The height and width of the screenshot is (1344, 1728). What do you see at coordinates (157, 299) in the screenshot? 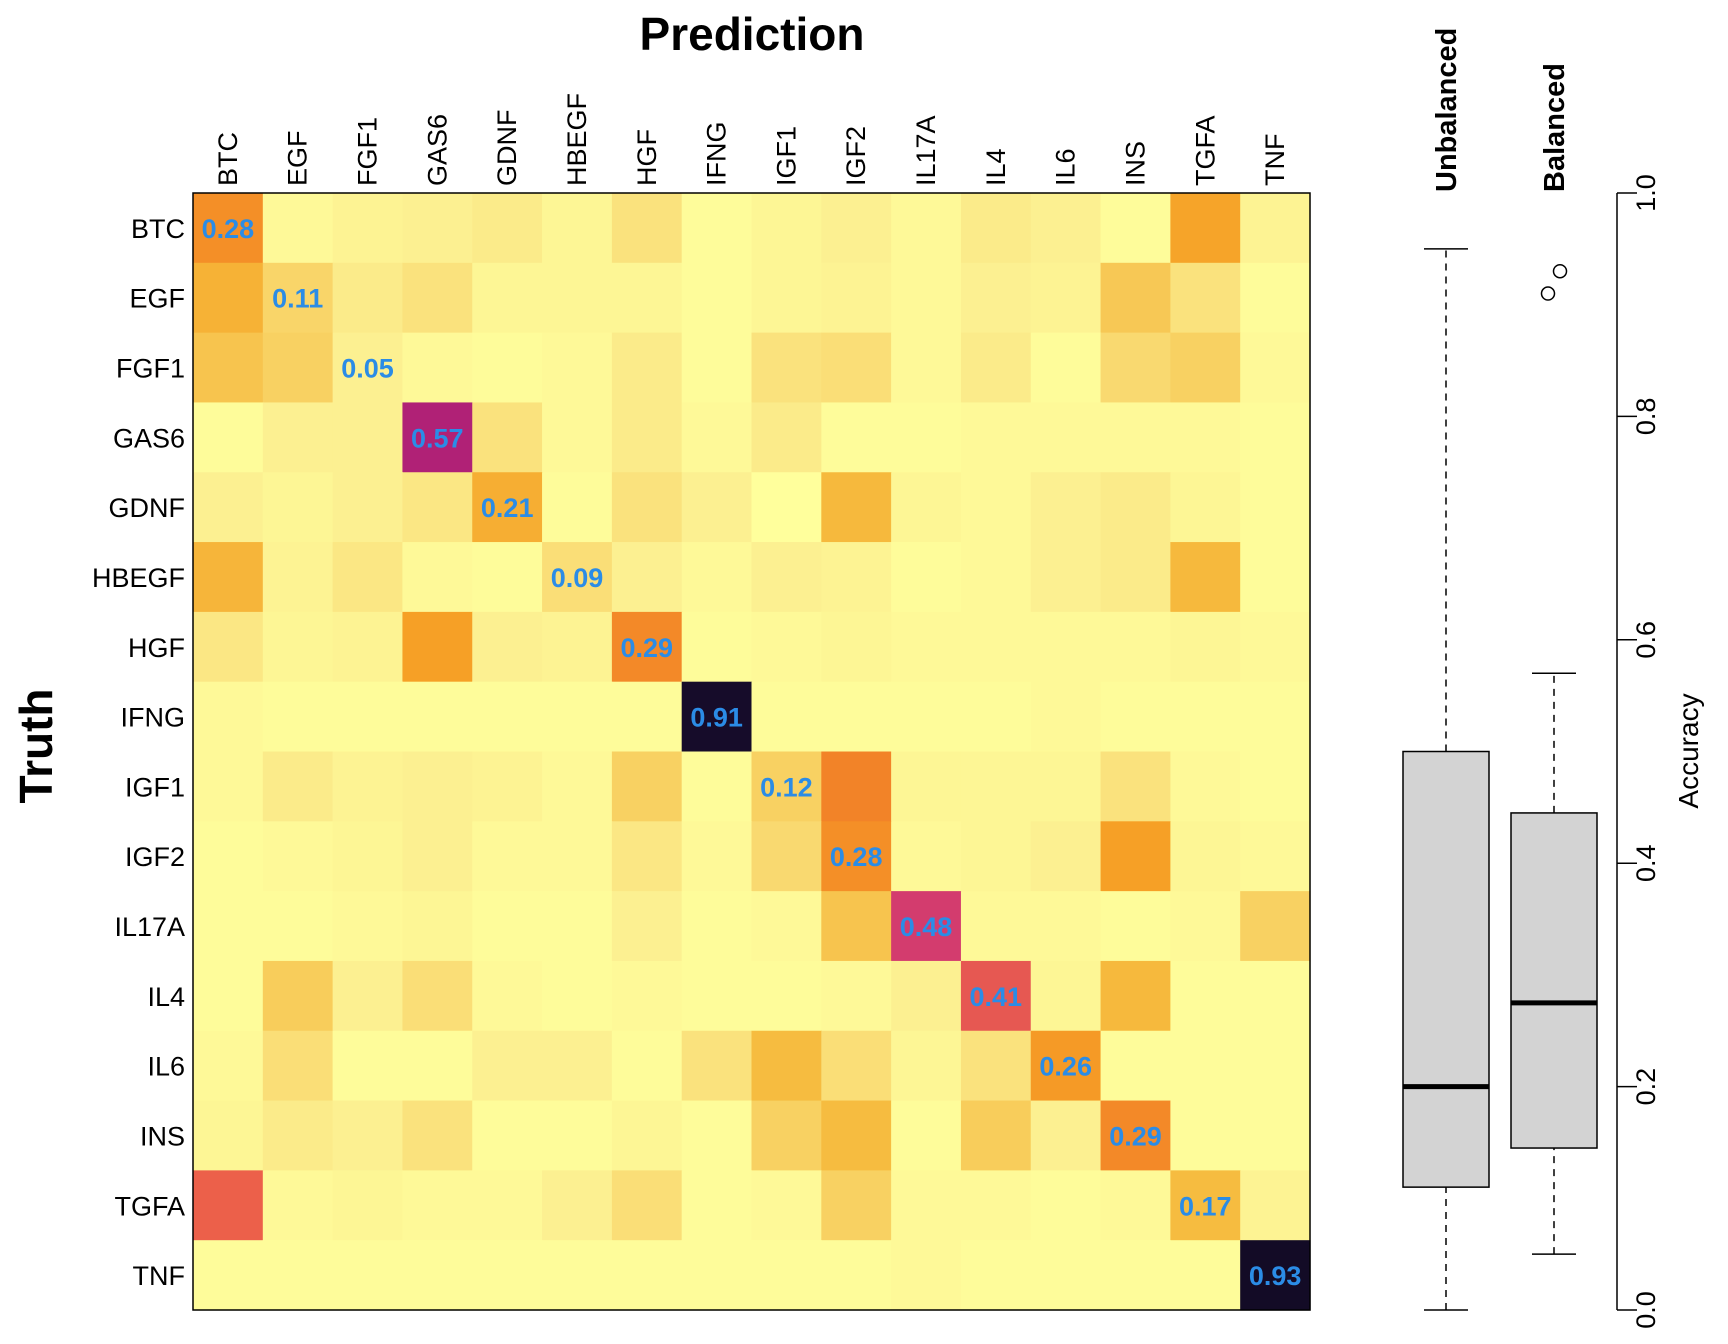
I see `y-tick-label: EGF` at bounding box center [157, 299].